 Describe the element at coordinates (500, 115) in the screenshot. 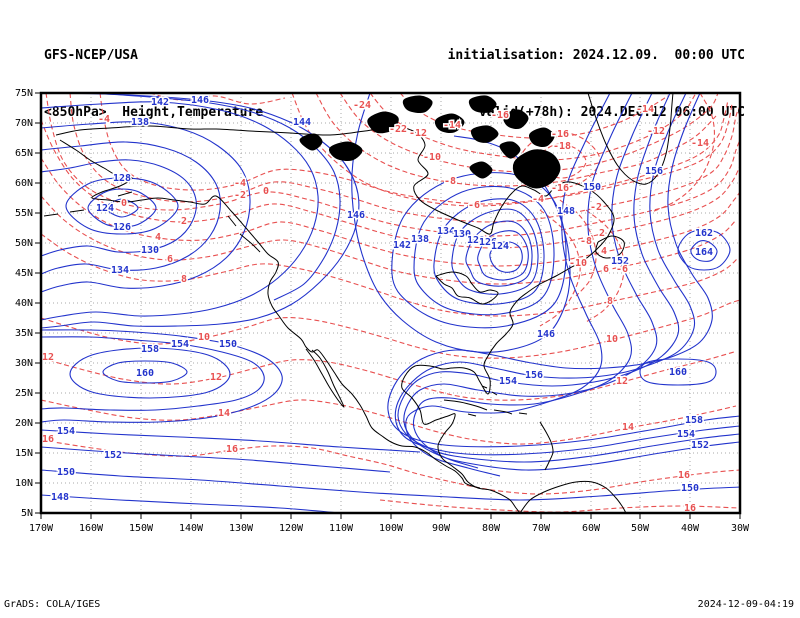

I see `contour-label: -16` at that location.